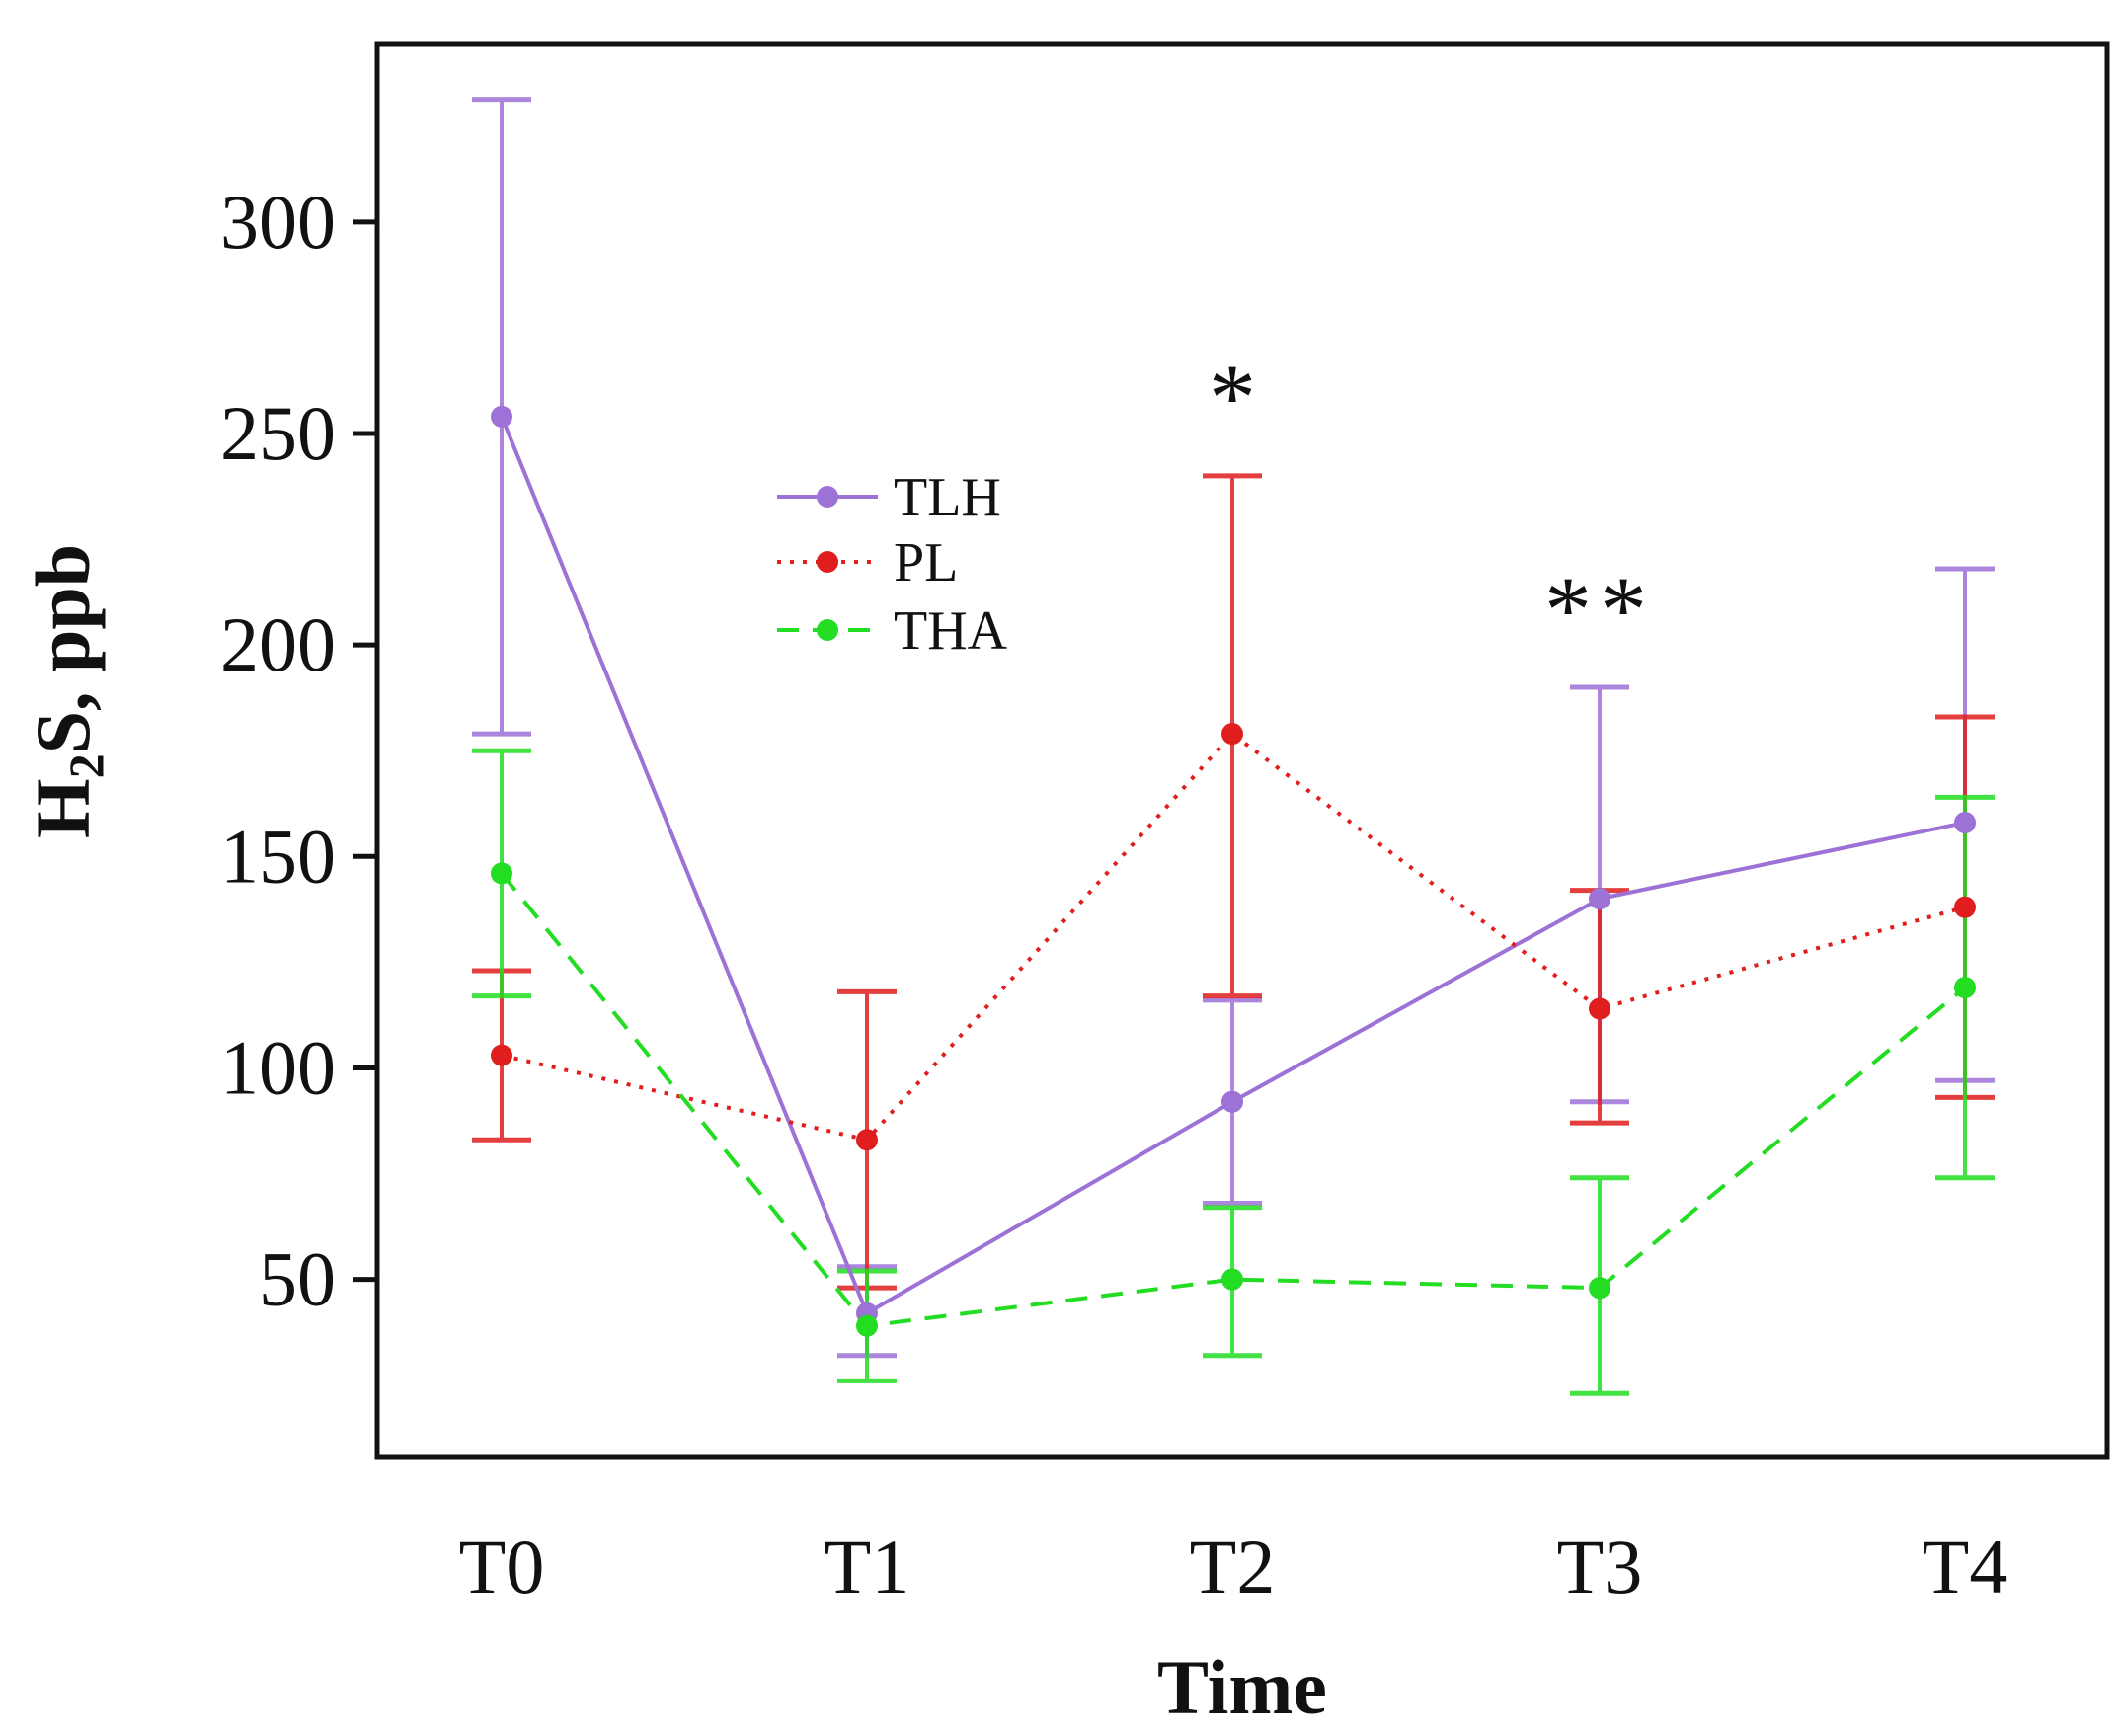 This screenshot has height=1736, width=2121. Describe the element at coordinates (278, 644) in the screenshot. I see `y-tick-label-200: 200` at that location.